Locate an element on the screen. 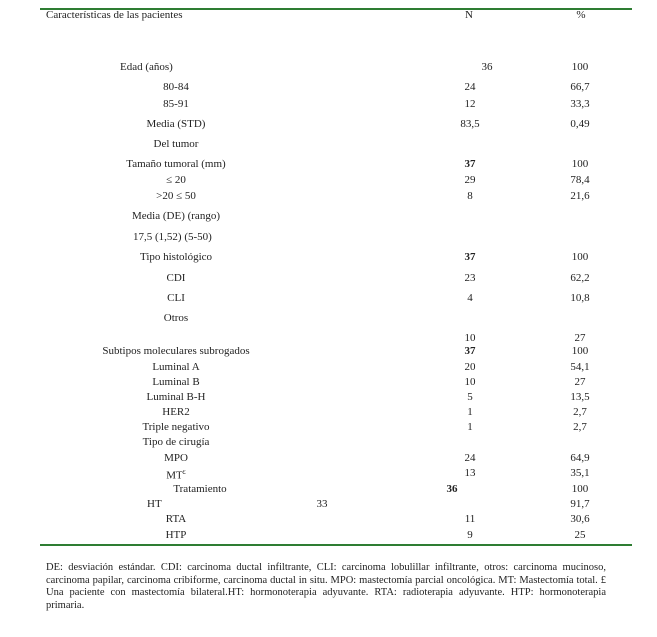 This screenshot has height=637, width=657. row-n: 20 is located at coordinates (470, 367).